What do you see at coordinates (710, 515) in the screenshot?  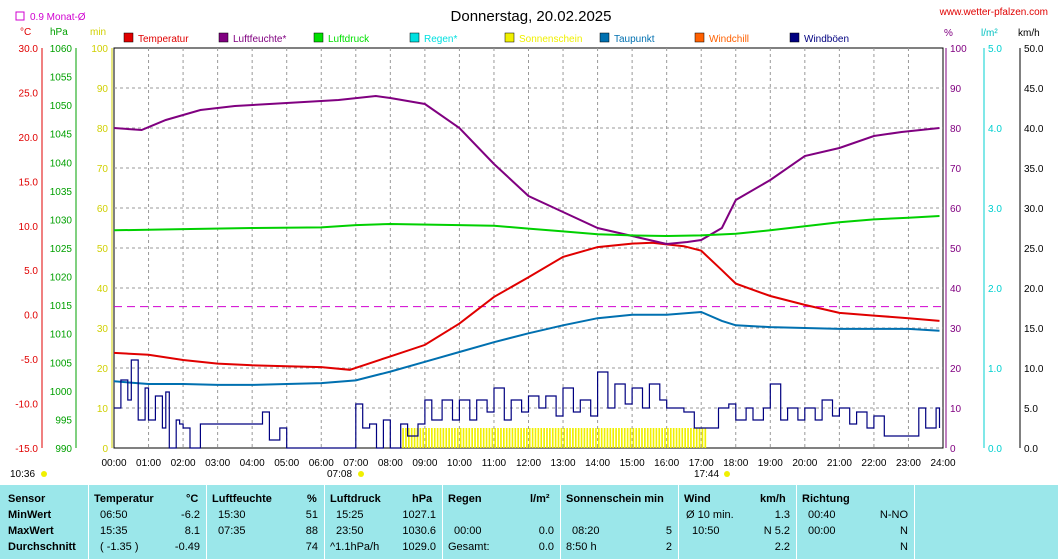 I see `wind-time: Ø 10 min.` at bounding box center [710, 515].